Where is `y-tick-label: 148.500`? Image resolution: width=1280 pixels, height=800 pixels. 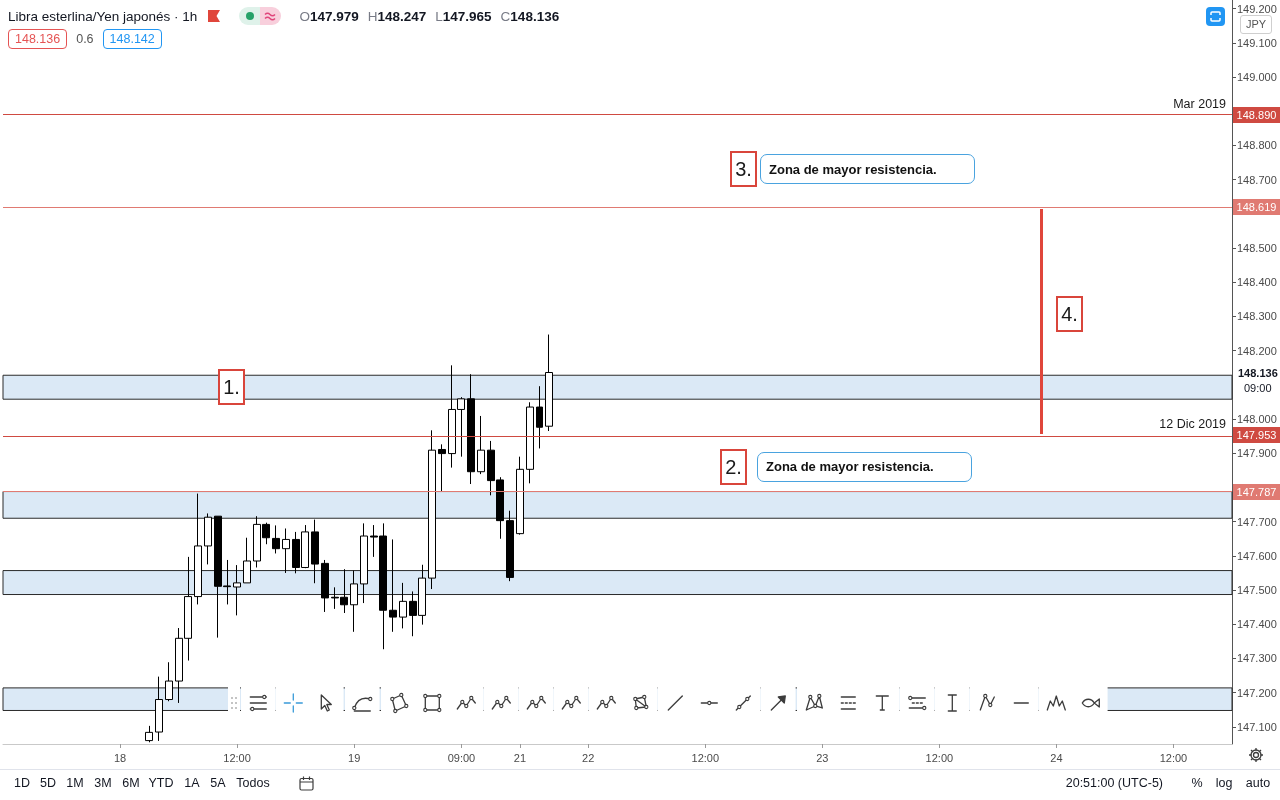 y-tick-label: 148.500 is located at coordinates (1257, 248).